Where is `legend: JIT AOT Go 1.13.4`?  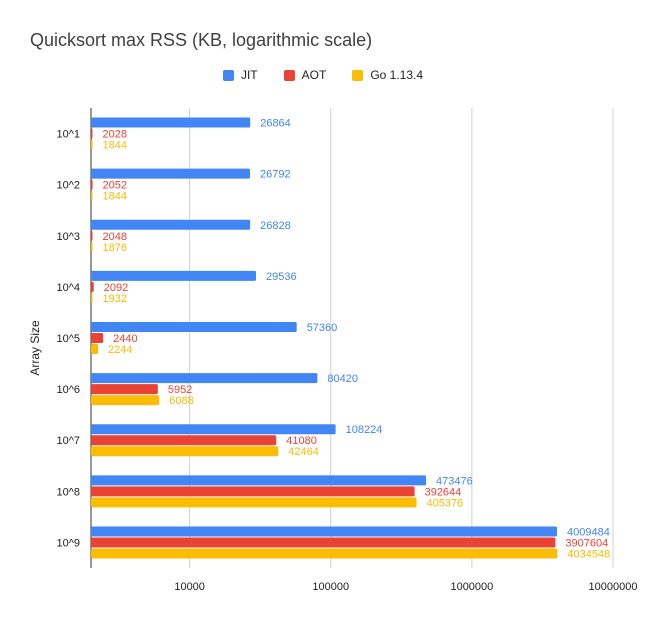 legend: JIT AOT Go 1.13.4 is located at coordinates (323, 75).